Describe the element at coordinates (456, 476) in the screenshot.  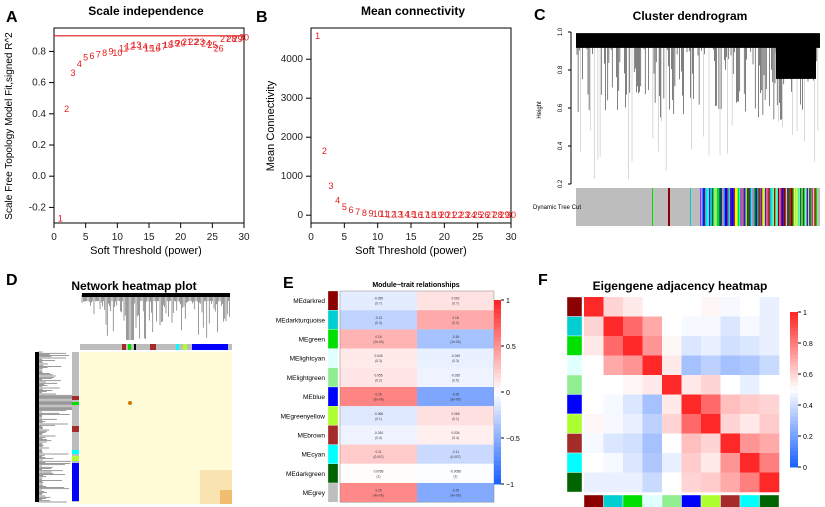
I see `cell-pvalue: (1)` at that location.